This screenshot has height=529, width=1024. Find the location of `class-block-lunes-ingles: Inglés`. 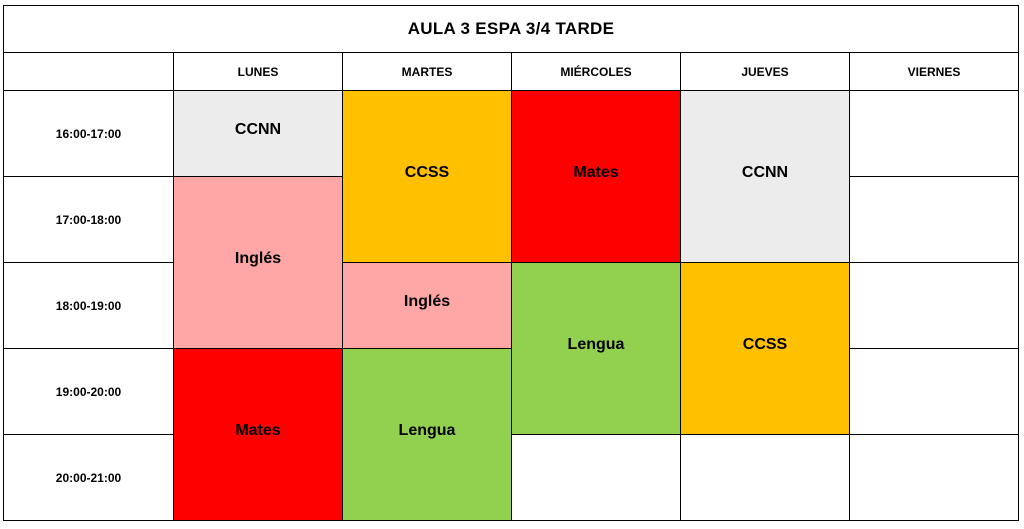

class-block-lunes-ingles: Inglés is located at coordinates (258, 262).